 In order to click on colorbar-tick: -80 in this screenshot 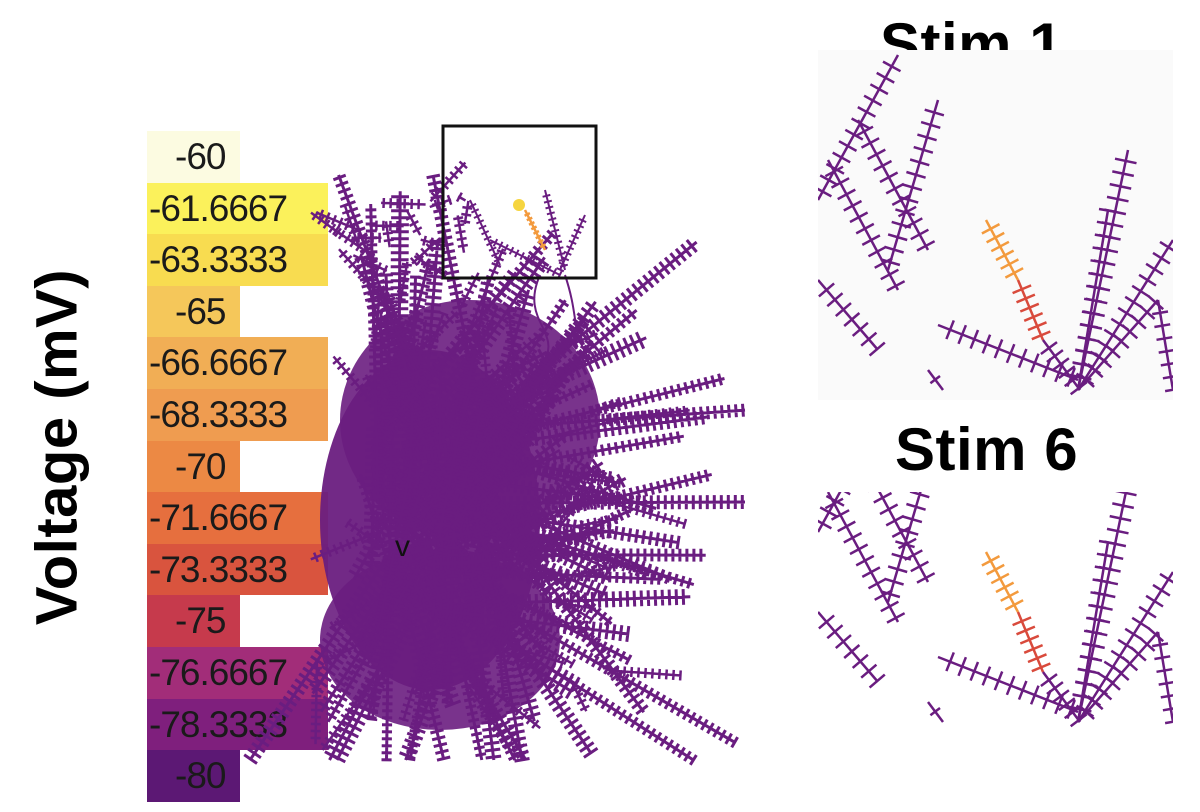, I will do `click(193, 776)`.